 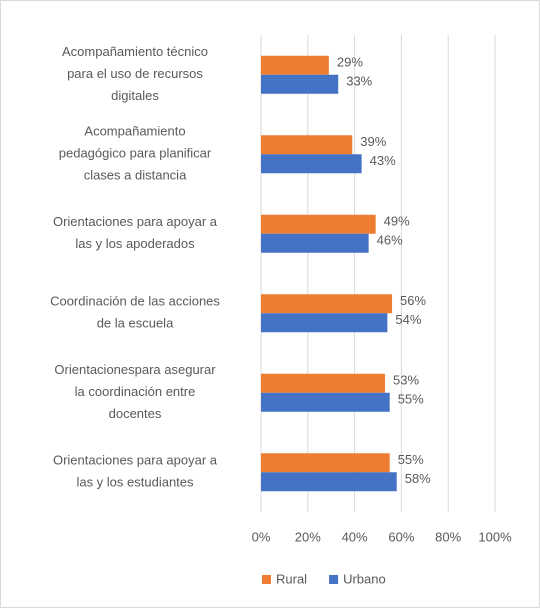 What do you see at coordinates (135, 413) in the screenshot?
I see `label-line: docentes` at bounding box center [135, 413].